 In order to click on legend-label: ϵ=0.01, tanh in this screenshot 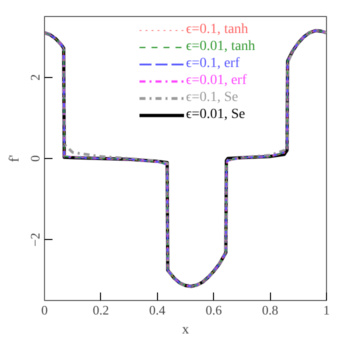, I will do `click(221, 47)`.